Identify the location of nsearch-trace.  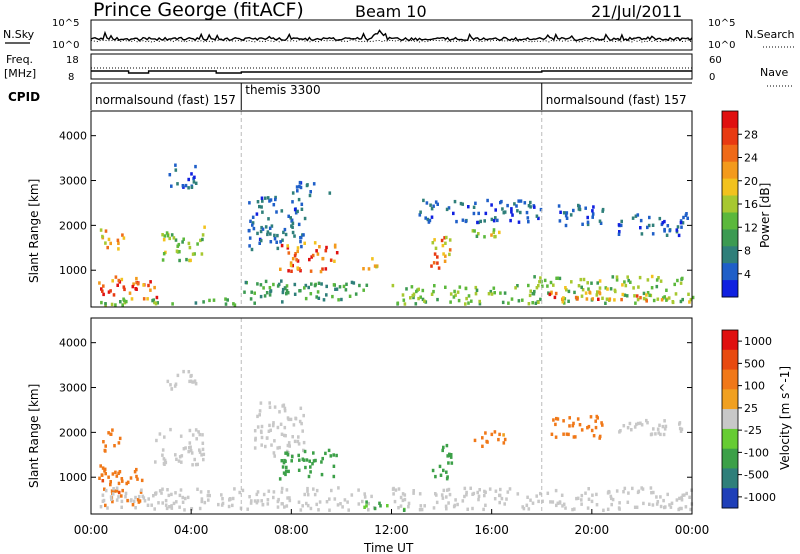
(391, 41).